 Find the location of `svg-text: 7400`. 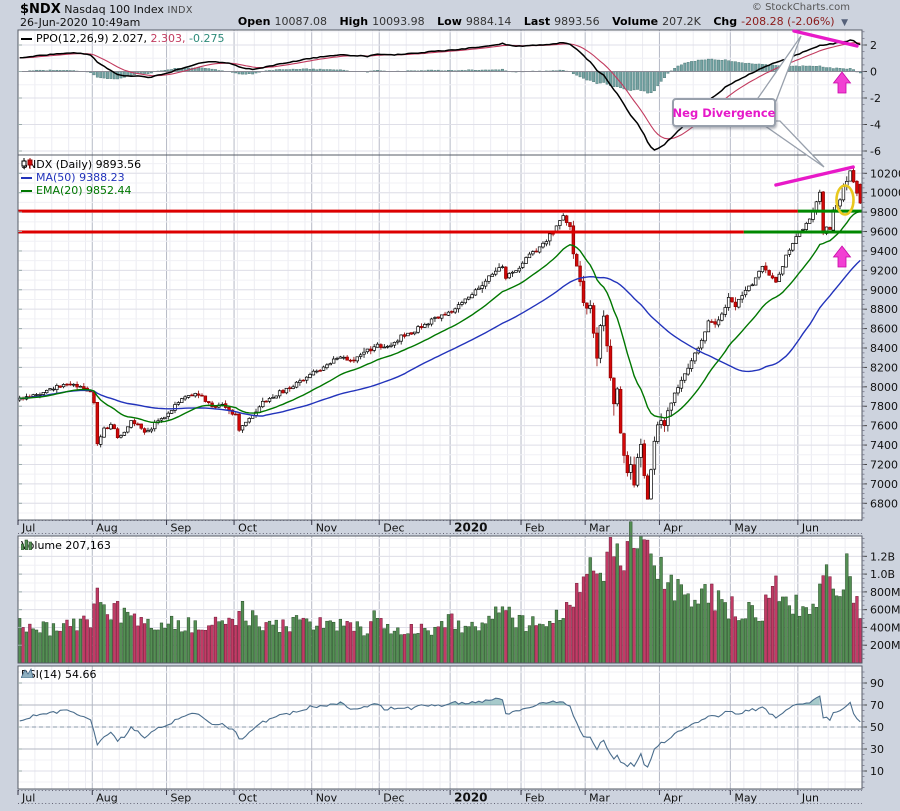

svg-text: 7400 is located at coordinates (884, 445).